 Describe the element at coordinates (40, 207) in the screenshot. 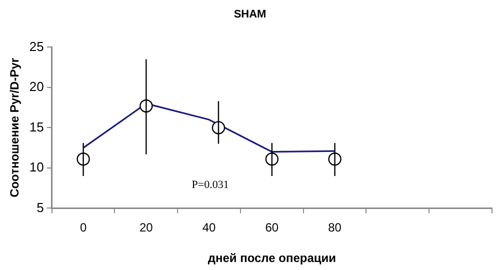

I see `y-tick-label: 5` at that location.